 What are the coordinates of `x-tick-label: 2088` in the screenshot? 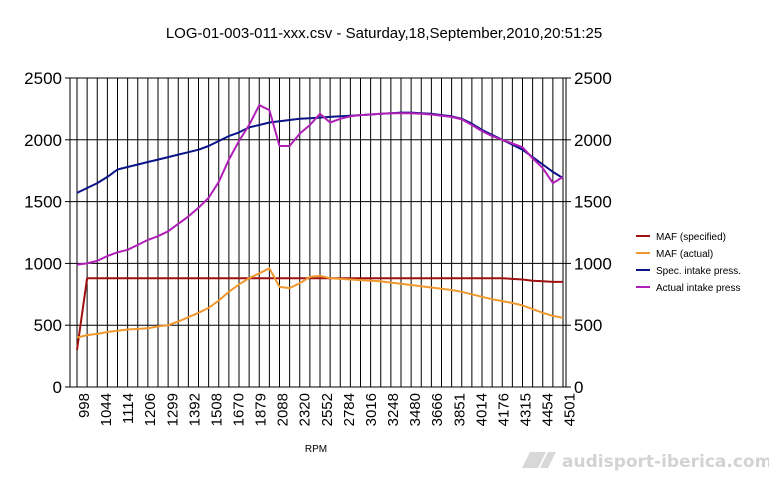 It's located at (283, 409).